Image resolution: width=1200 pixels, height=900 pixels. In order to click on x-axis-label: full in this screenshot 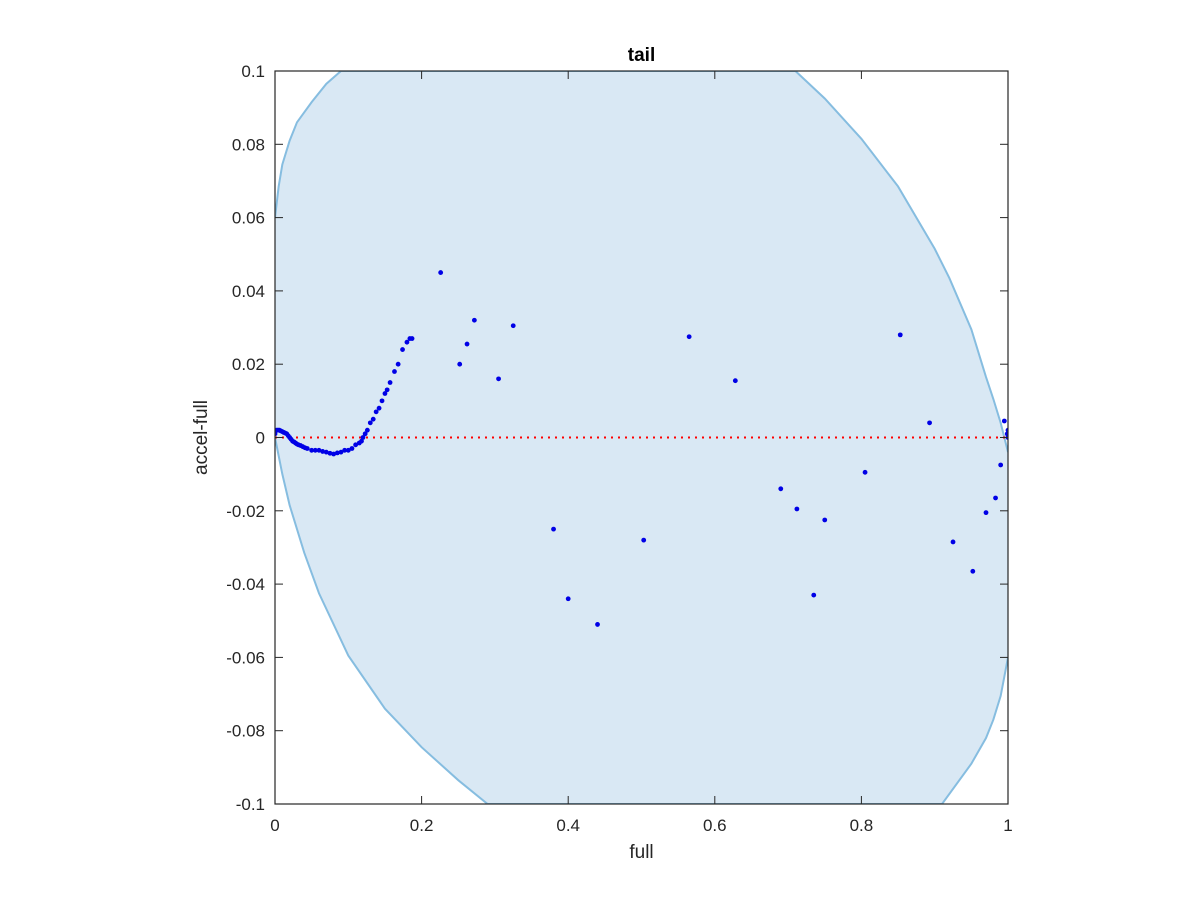, I will do `click(641, 852)`.